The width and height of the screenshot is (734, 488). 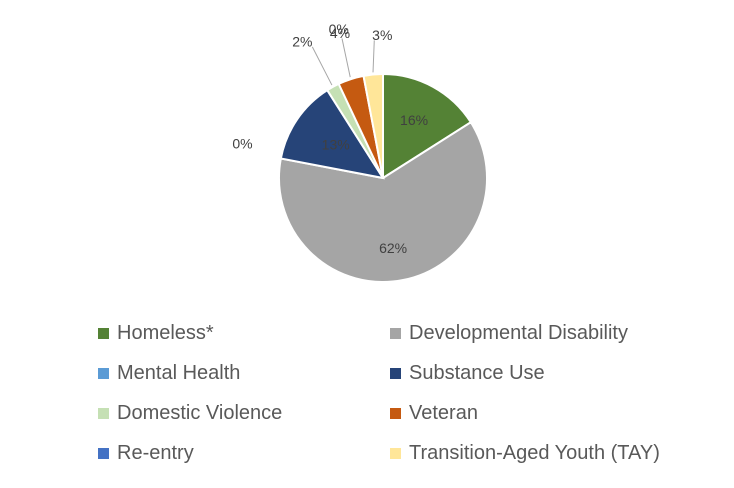 What do you see at coordinates (382, 35) in the screenshot?
I see `data-label-transition-aged-youth-tay: 3%` at bounding box center [382, 35].